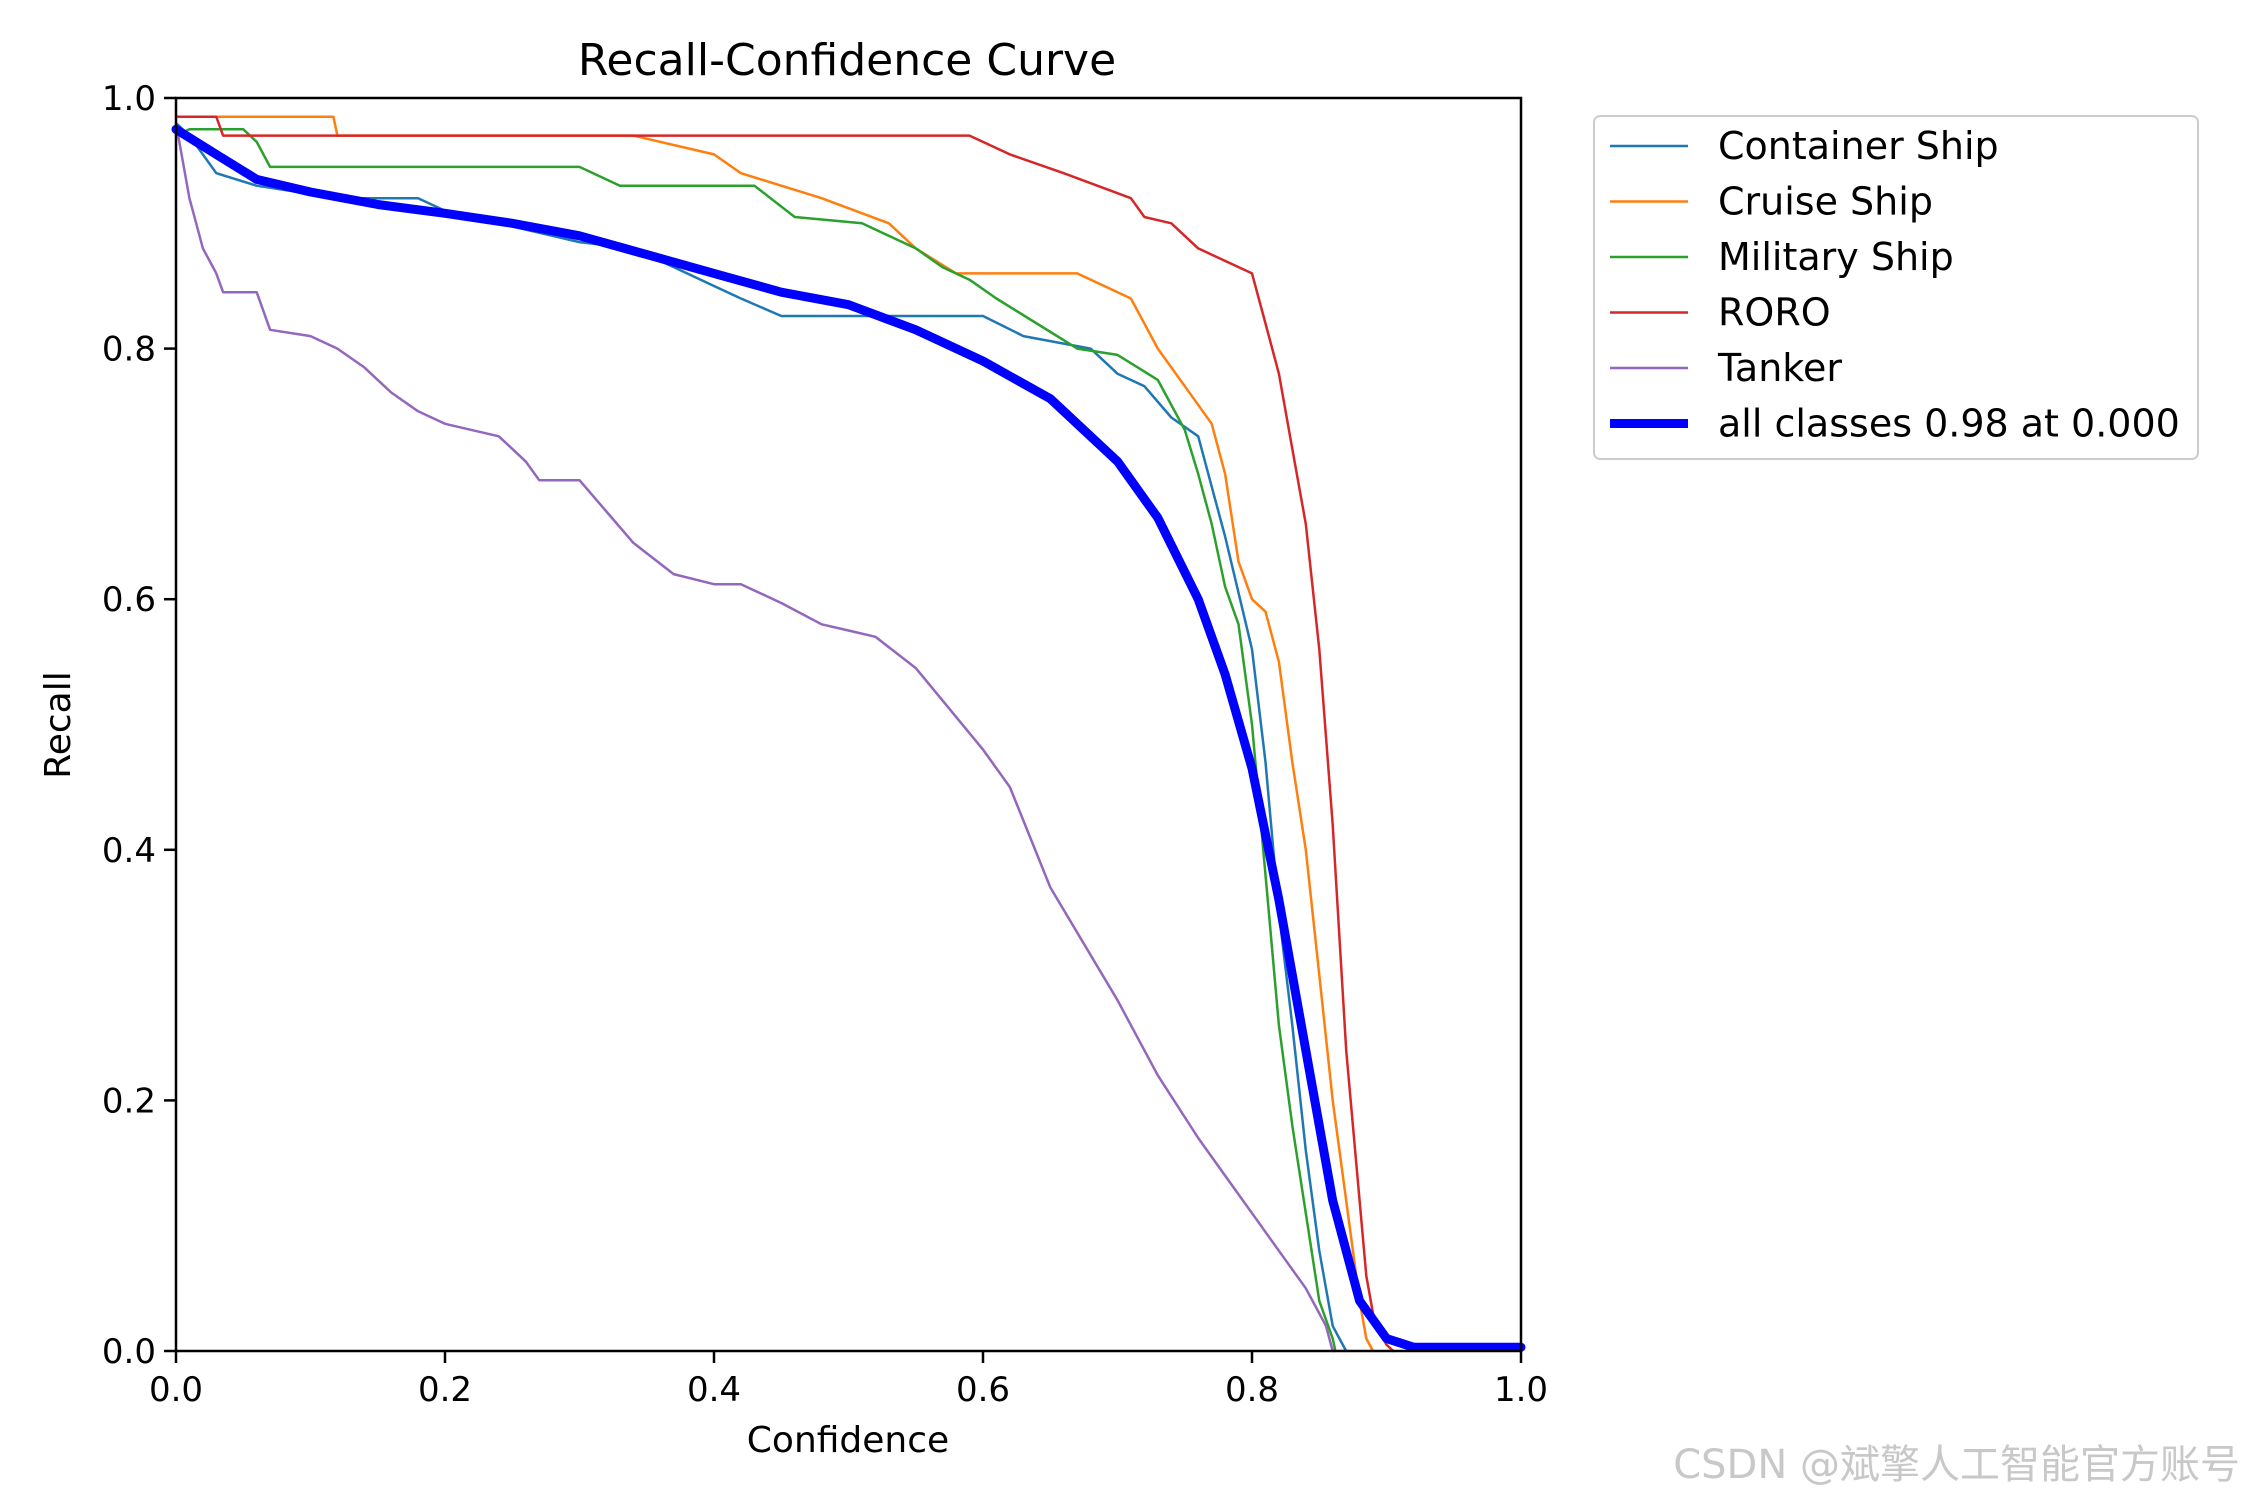  I want to click on x-tick-label: 0.0, so click(176, 1390).